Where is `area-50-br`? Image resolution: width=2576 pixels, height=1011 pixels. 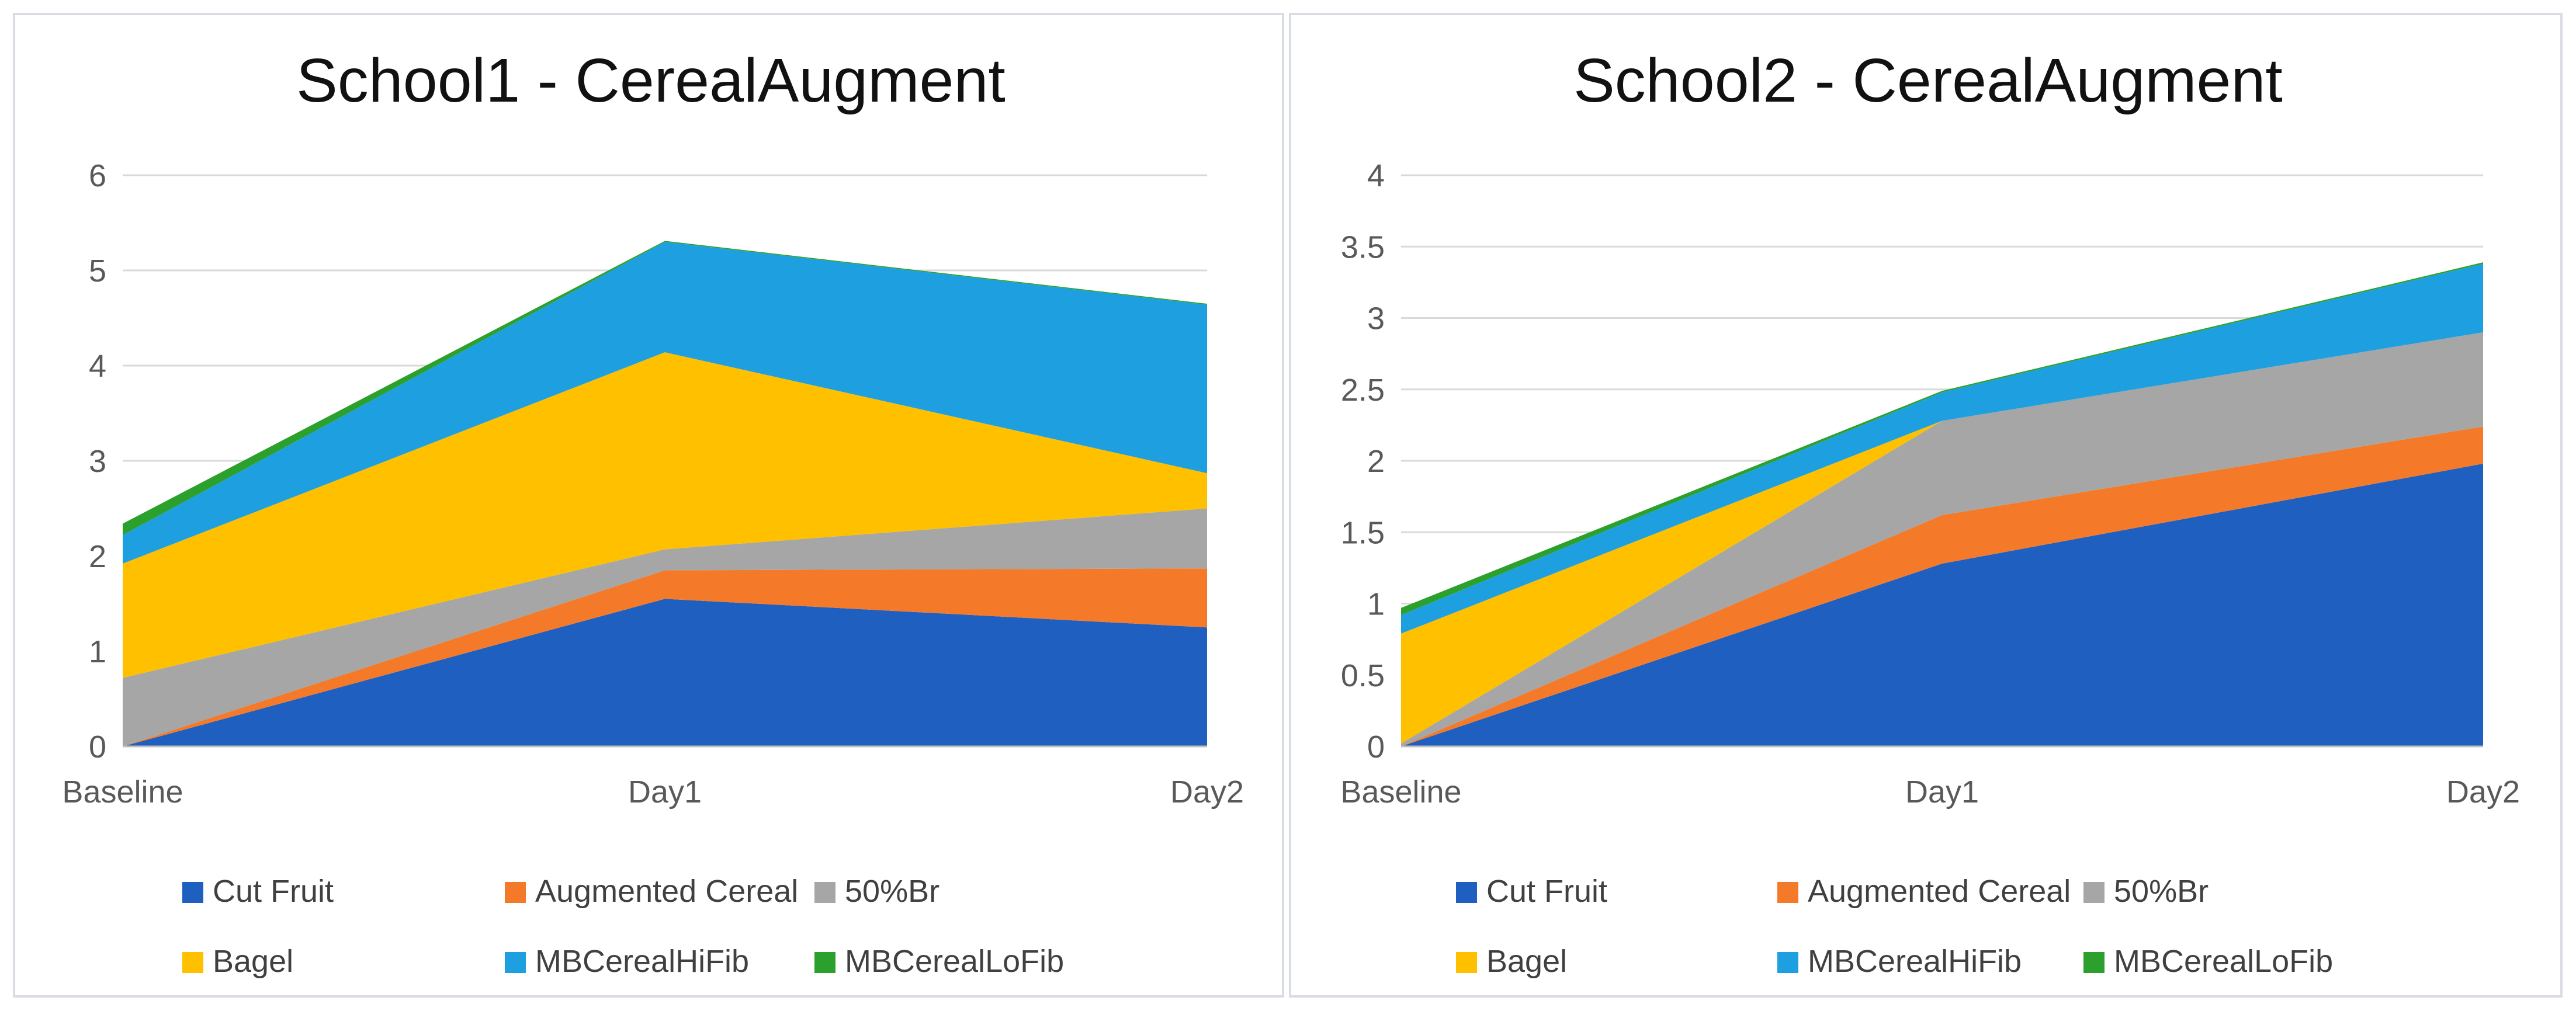 area-50-br is located at coordinates (665, 627).